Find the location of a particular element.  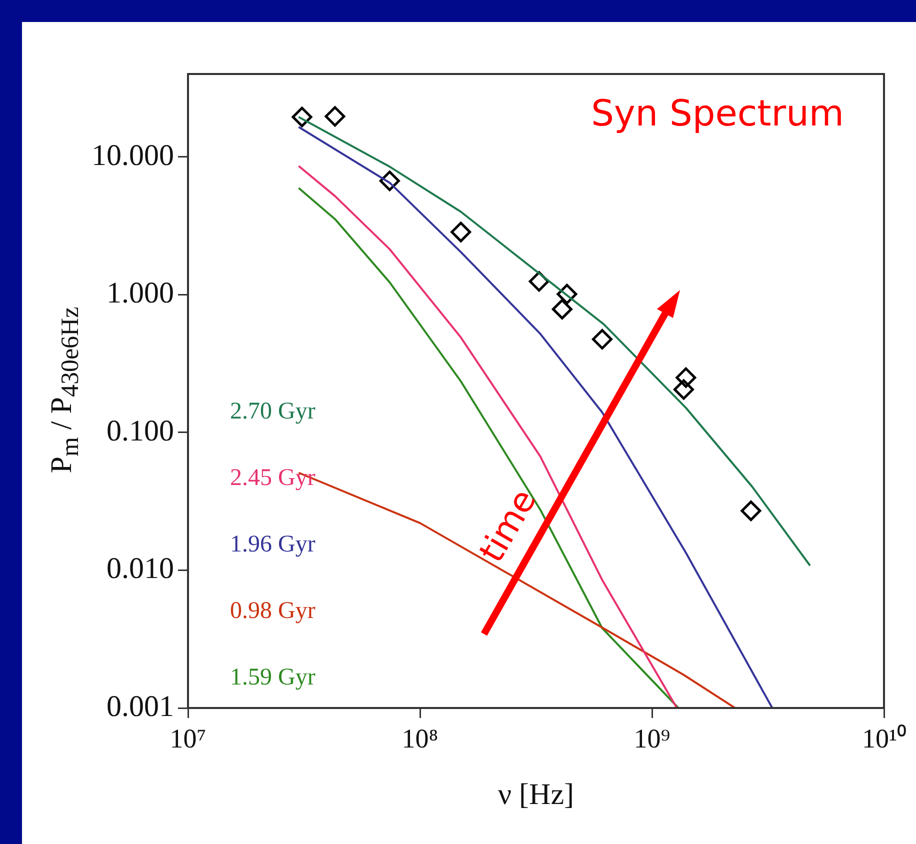

x-tick-label: 10⁹ is located at coordinates (652, 738).